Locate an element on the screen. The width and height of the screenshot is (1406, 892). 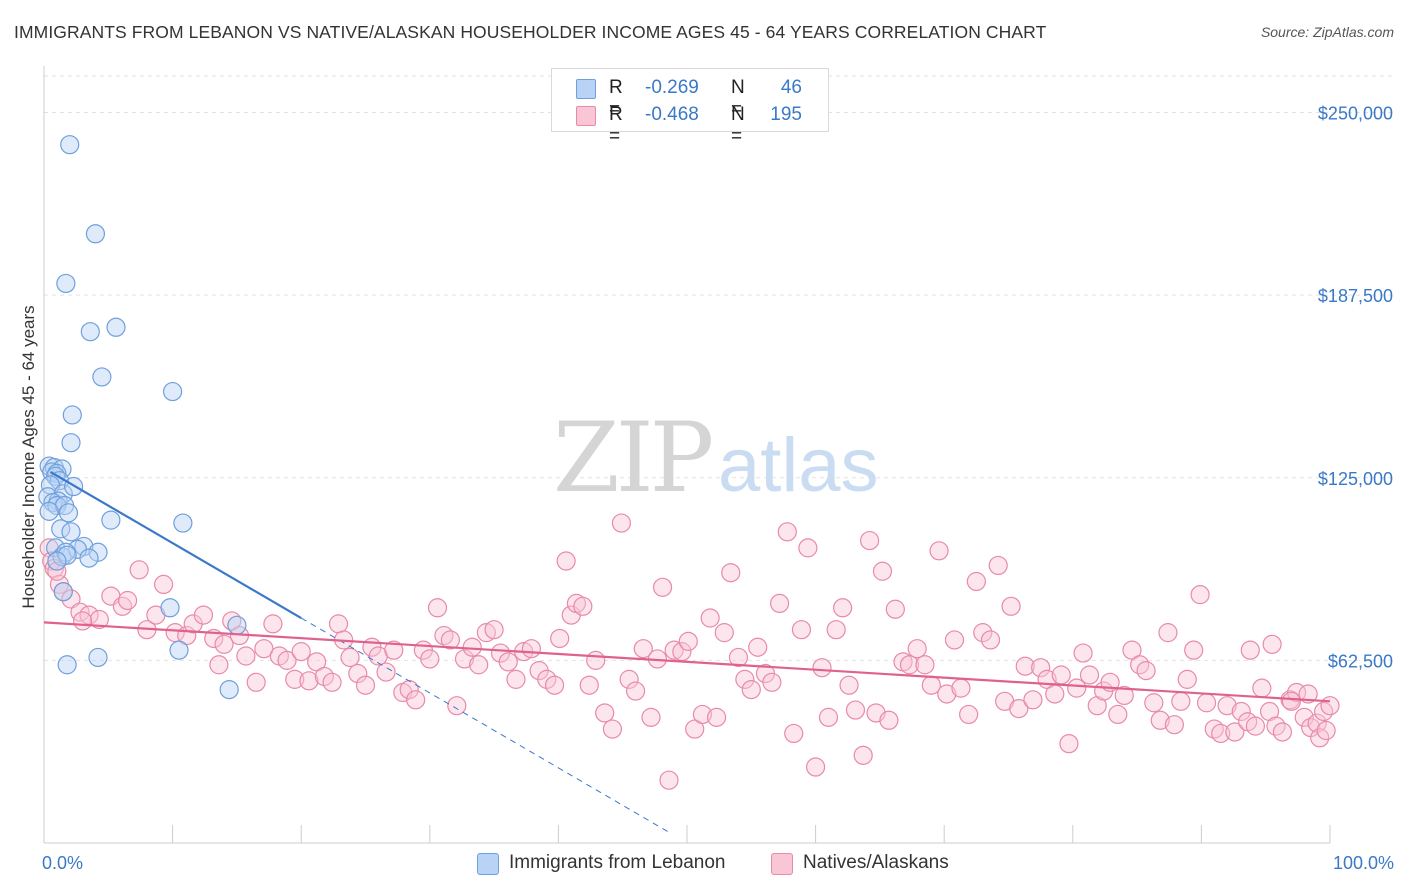
stats-legend: R = -0.269 N = 46 R = -0.468 N = 195 is located at coordinates (690, 107).